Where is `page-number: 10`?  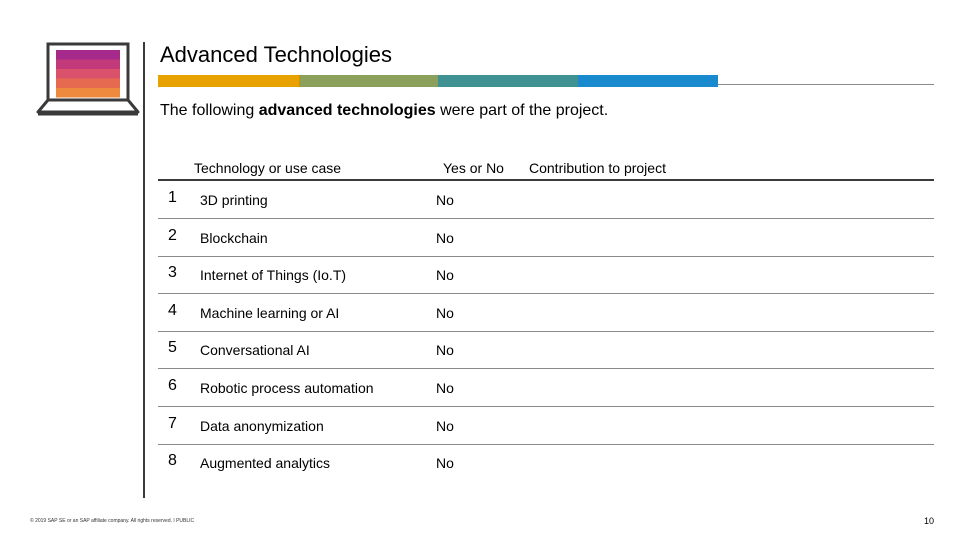
page-number: 10 is located at coordinates (928, 521).